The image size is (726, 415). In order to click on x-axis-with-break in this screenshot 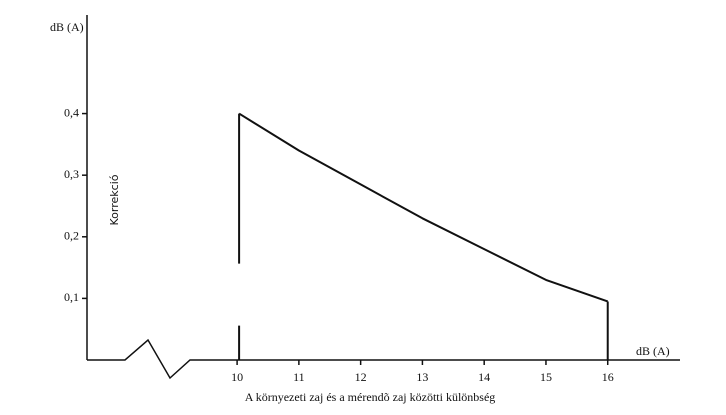, I will do `click(383, 359)`.